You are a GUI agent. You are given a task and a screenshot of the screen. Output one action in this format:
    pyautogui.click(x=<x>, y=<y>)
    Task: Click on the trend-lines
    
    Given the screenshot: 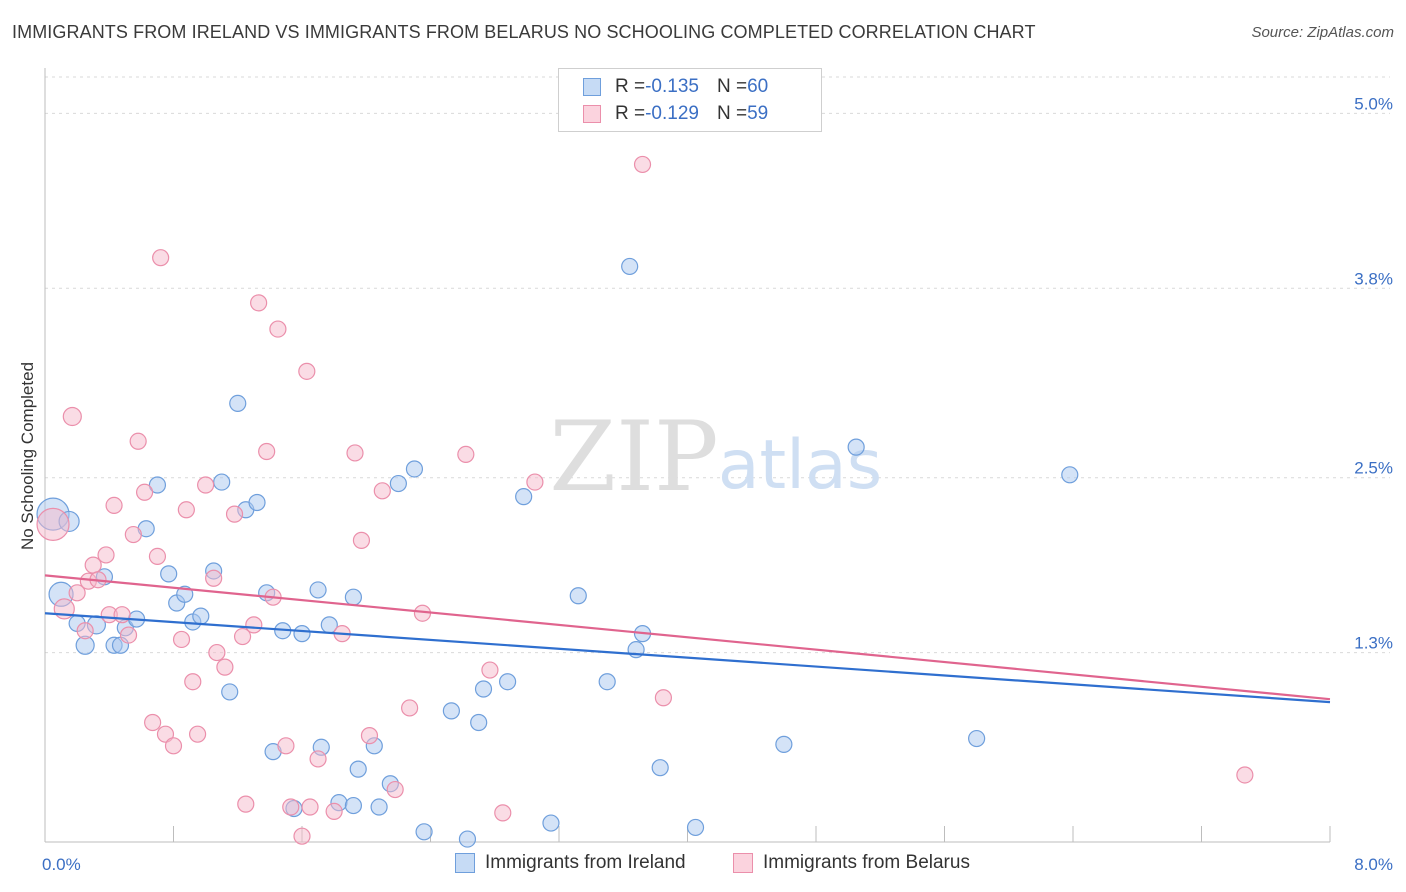 What is the action you would take?
    pyautogui.click(x=687, y=639)
    